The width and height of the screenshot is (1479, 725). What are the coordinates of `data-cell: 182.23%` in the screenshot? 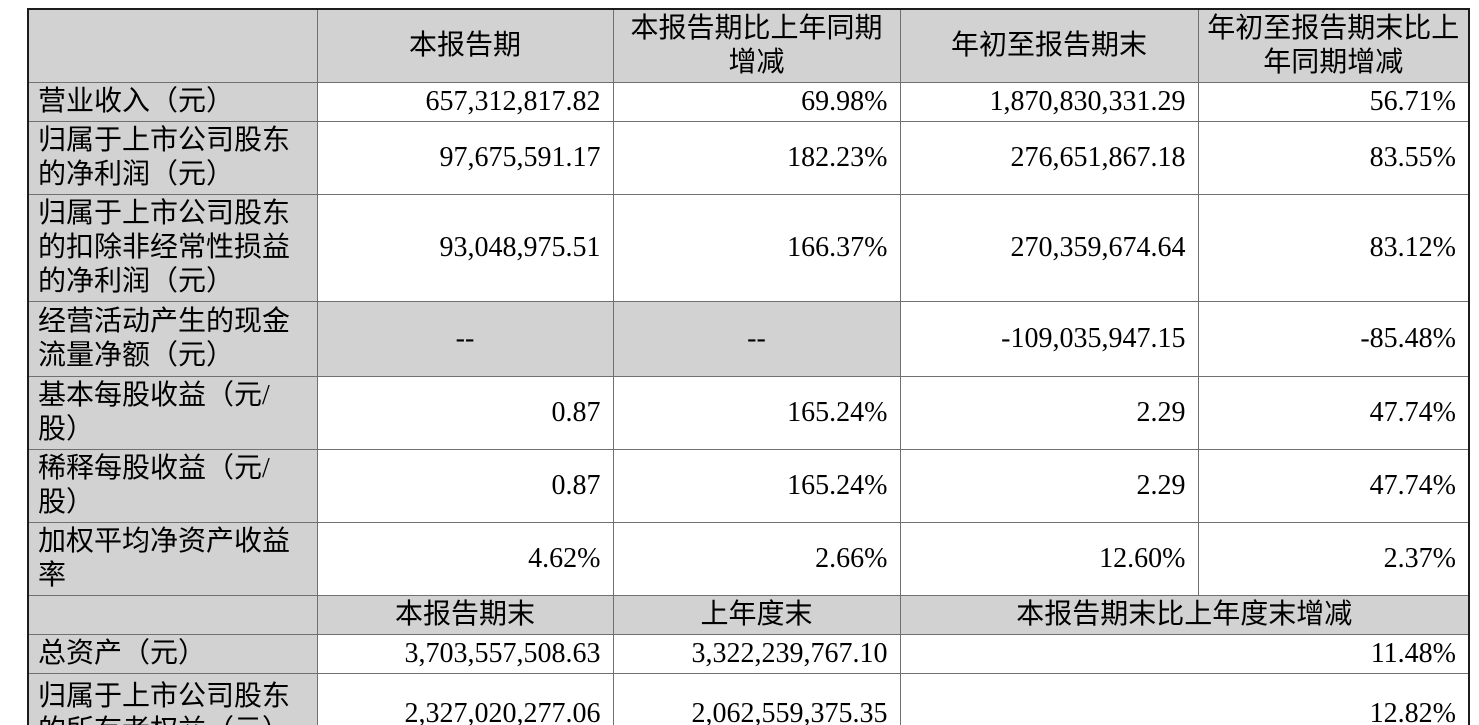 It's located at (756, 158).